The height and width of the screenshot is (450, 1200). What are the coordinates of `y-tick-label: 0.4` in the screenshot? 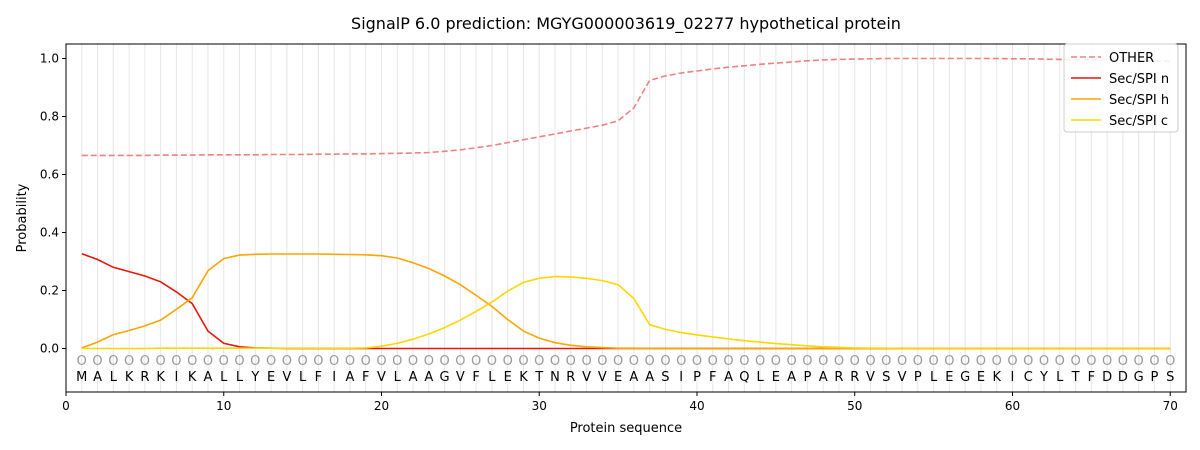 It's located at (49, 233).